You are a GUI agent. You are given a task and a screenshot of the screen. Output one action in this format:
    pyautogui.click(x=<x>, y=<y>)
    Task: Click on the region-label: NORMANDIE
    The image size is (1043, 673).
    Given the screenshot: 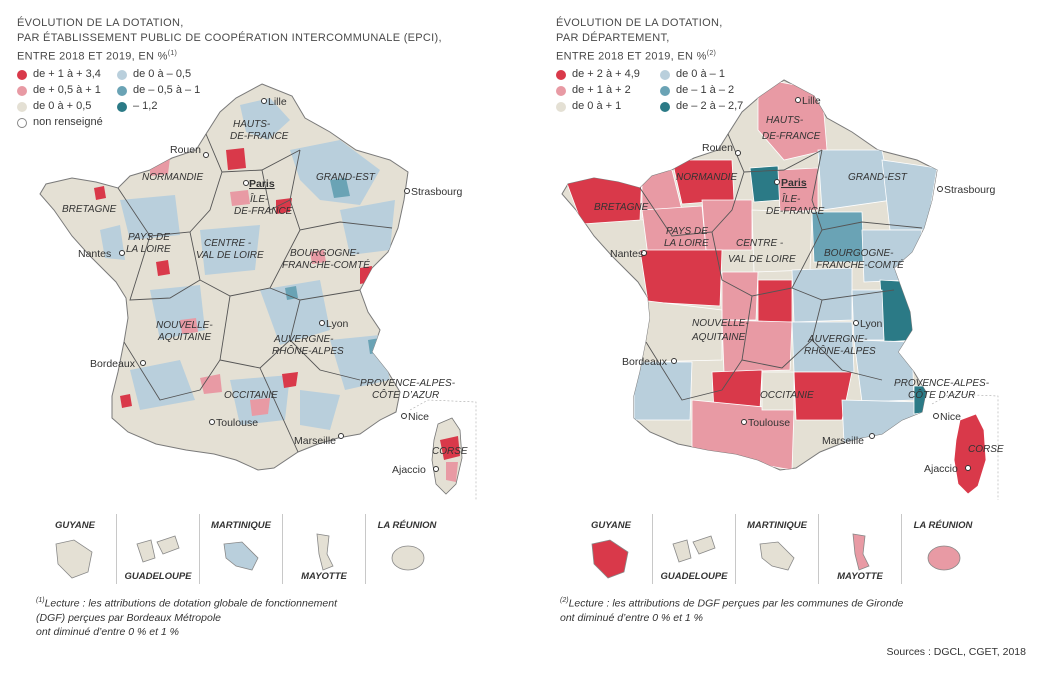 What is the action you would take?
    pyautogui.click(x=172, y=177)
    